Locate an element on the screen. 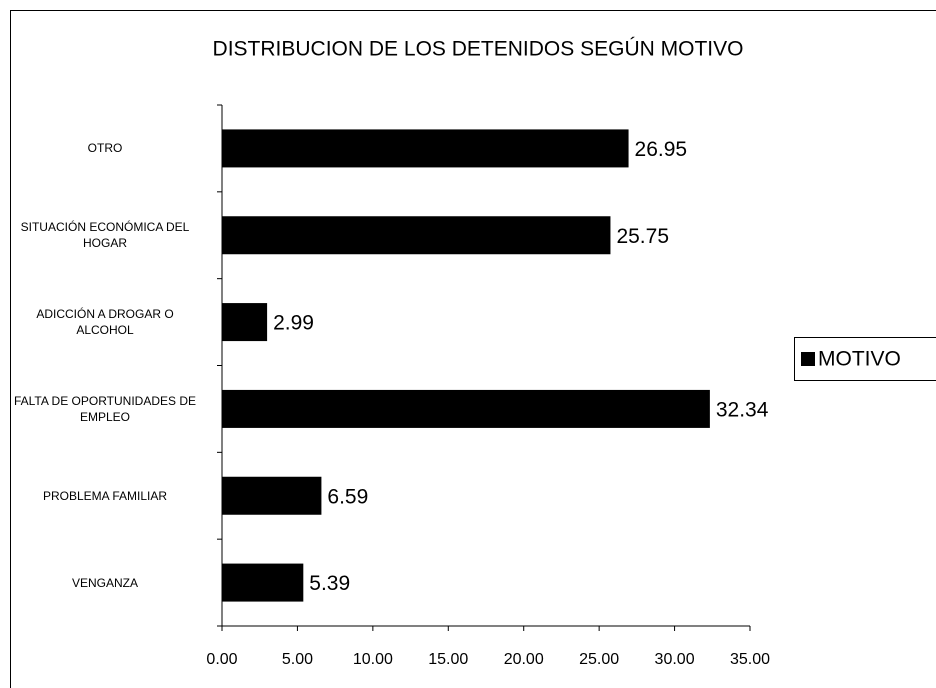 The height and width of the screenshot is (688, 936). x-tick-label: 10.00 is located at coordinates (373, 659).